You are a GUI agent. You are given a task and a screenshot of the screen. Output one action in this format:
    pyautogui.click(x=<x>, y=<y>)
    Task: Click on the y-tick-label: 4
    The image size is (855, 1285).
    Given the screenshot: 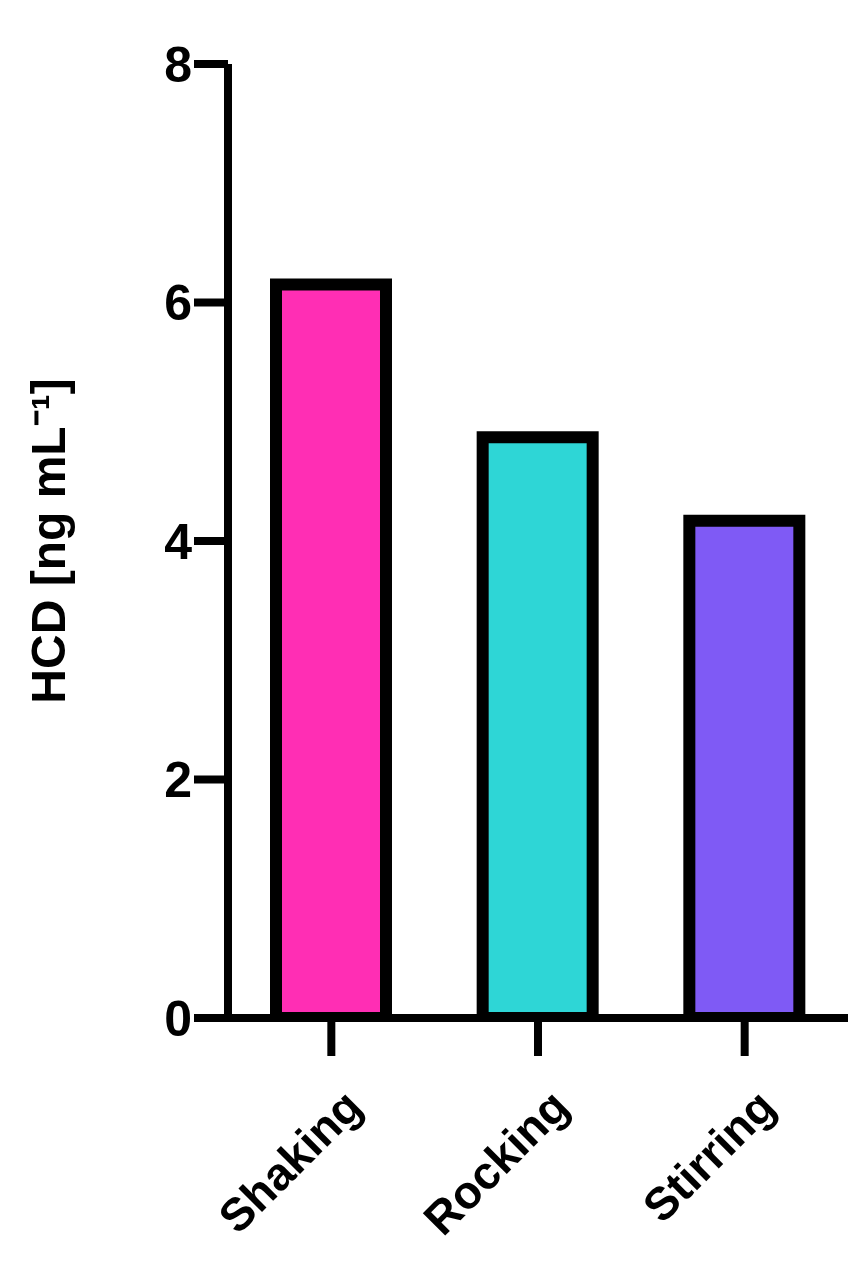 What is the action you would take?
    pyautogui.click(x=178, y=541)
    